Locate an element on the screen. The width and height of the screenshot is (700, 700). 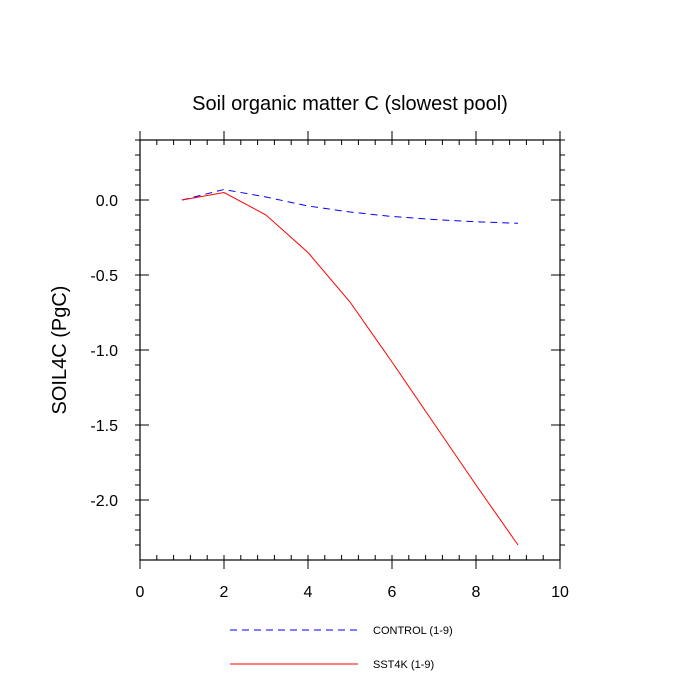
y-tick-label: 0.0 is located at coordinates (107, 201).